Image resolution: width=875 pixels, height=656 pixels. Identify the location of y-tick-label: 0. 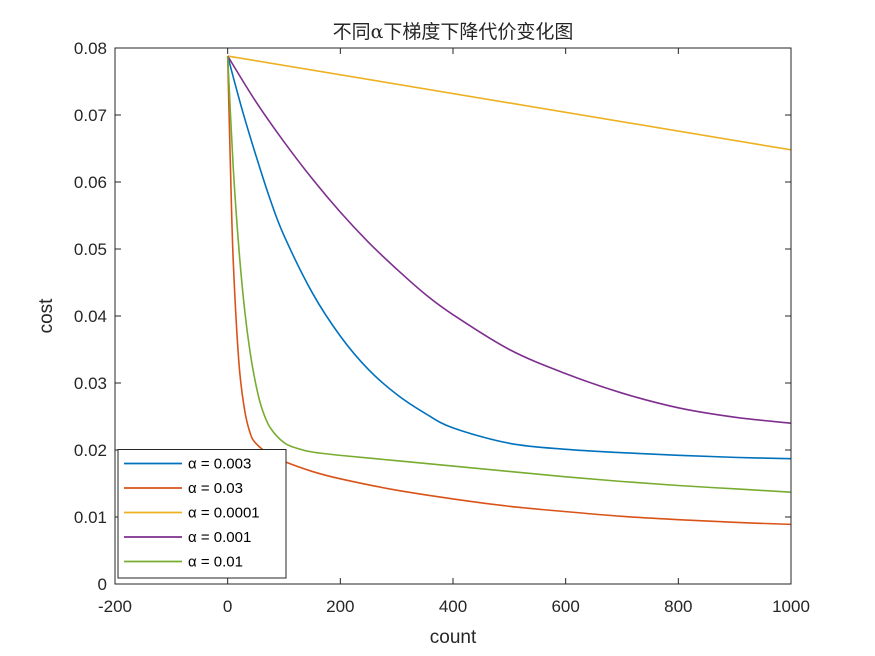
(102, 584).